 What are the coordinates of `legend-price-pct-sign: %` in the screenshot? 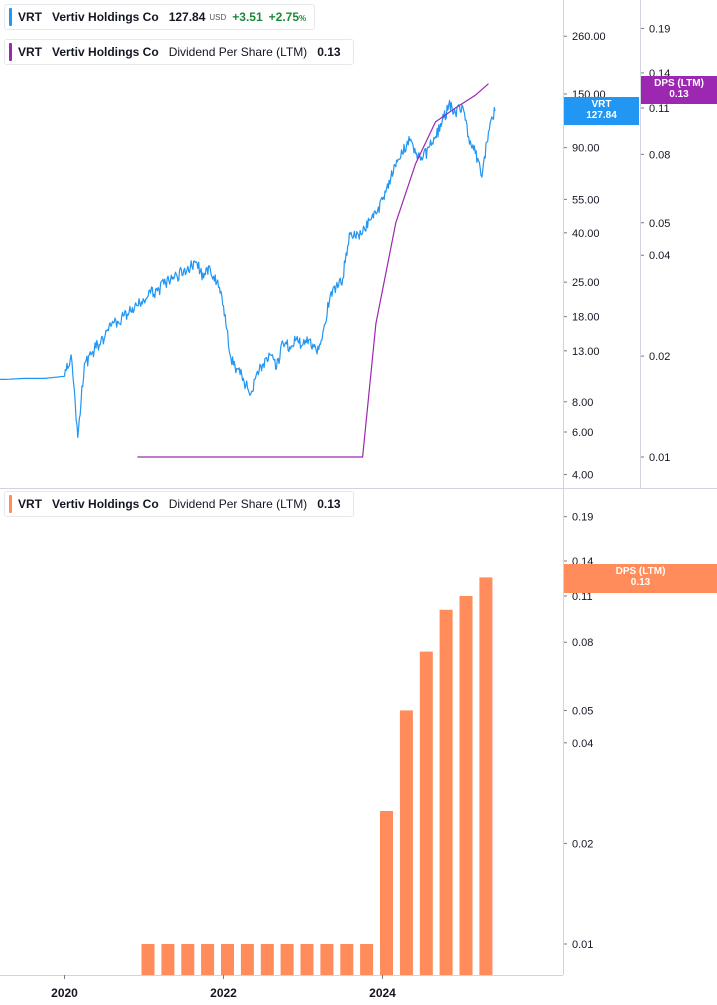 It's located at (303, 18).